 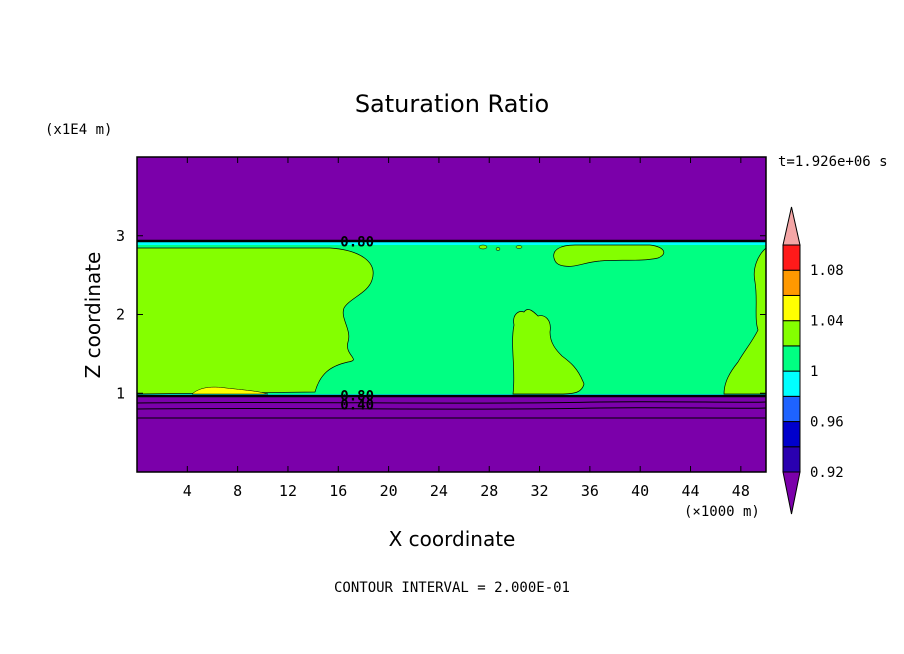 I want to click on colorbar-swatch-max, so click(x=791, y=226).